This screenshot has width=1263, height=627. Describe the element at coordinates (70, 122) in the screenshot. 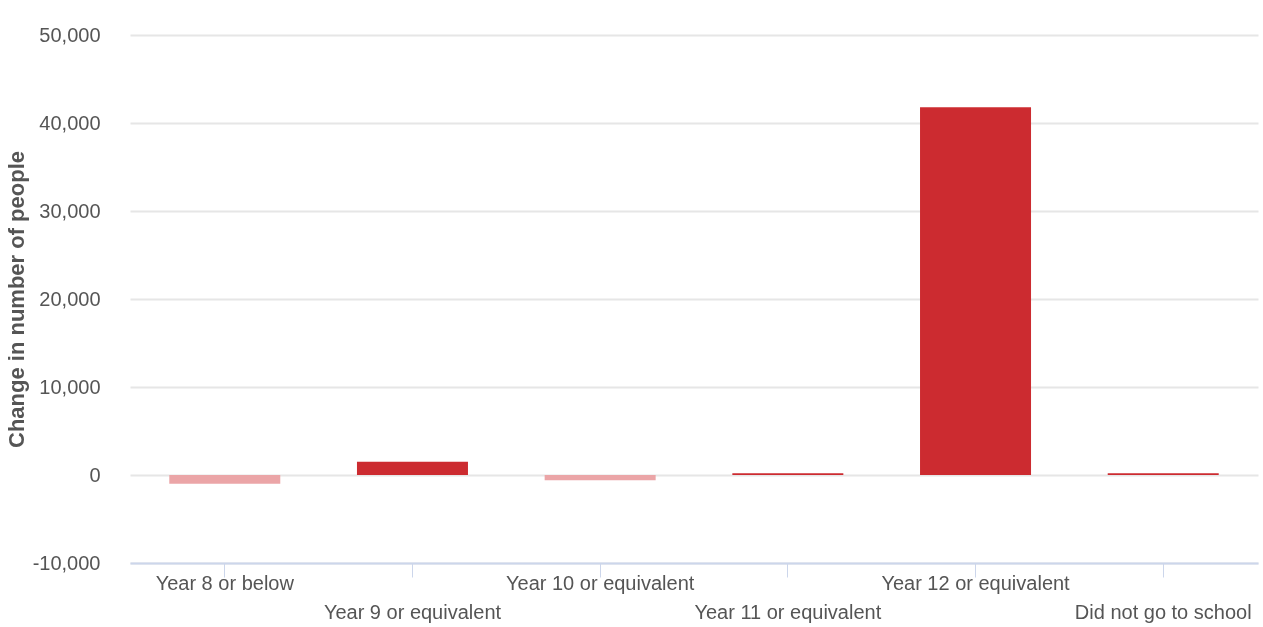

I see `y-tick-label: 40,000` at that location.